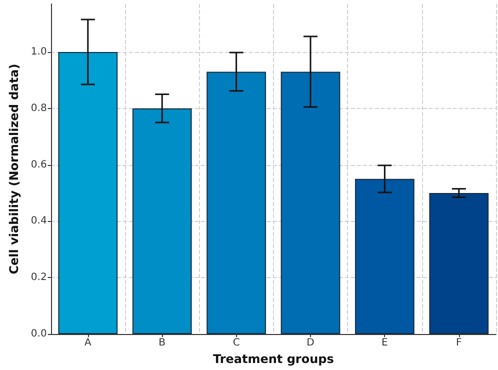 The image size is (498, 370). I want to click on x-tick-label: A, so click(88, 343).